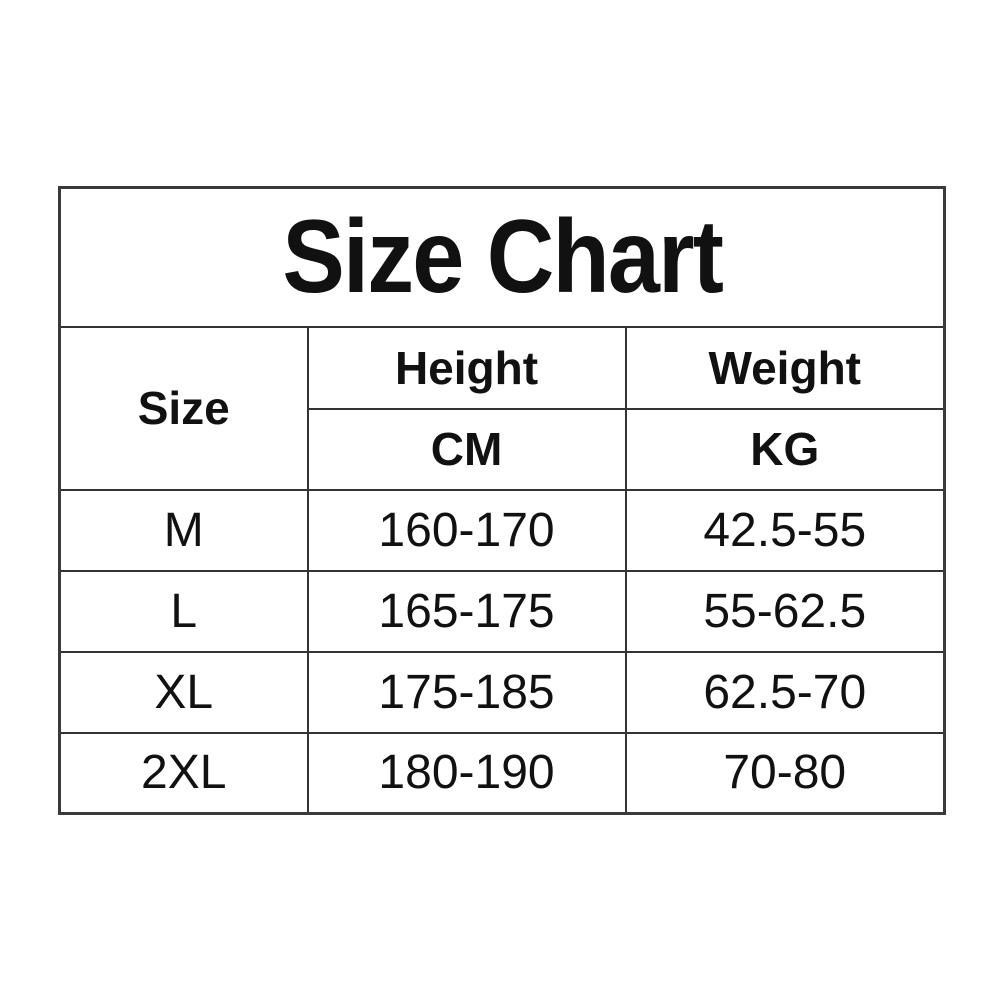  I want to click on height-value-cell: 180-190, so click(466, 773).